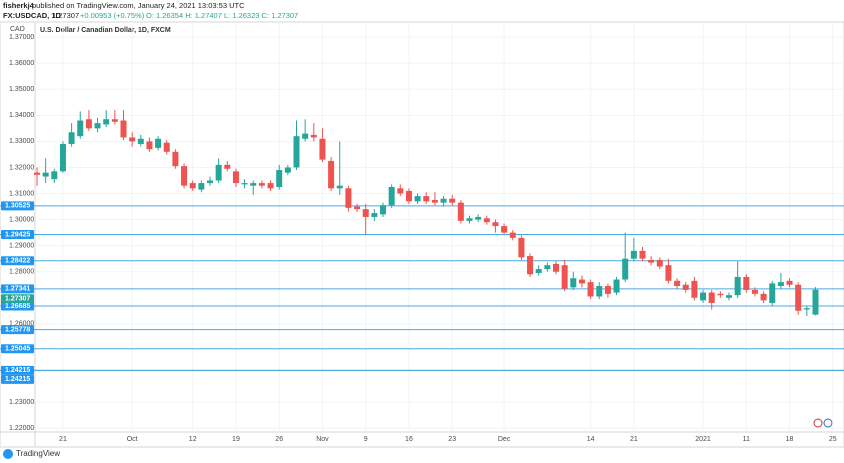  What do you see at coordinates (236, 439) in the screenshot?
I see `x-tick-label: 19` at bounding box center [236, 439].